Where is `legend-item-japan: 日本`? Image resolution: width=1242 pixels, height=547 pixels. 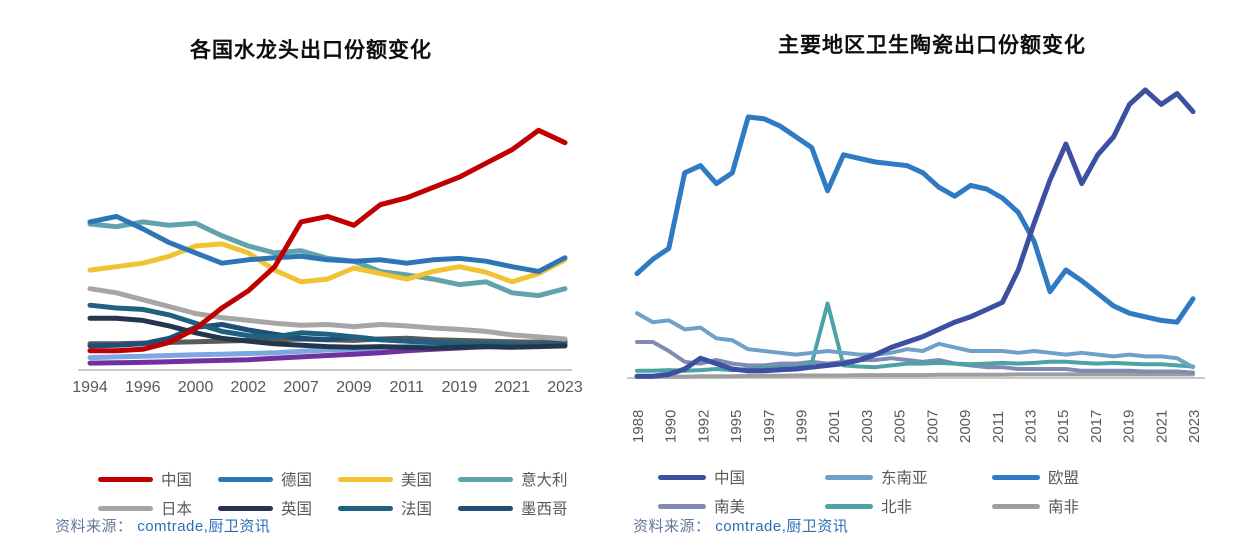
legend-item-japan: 日本 is located at coordinates (158, 508).